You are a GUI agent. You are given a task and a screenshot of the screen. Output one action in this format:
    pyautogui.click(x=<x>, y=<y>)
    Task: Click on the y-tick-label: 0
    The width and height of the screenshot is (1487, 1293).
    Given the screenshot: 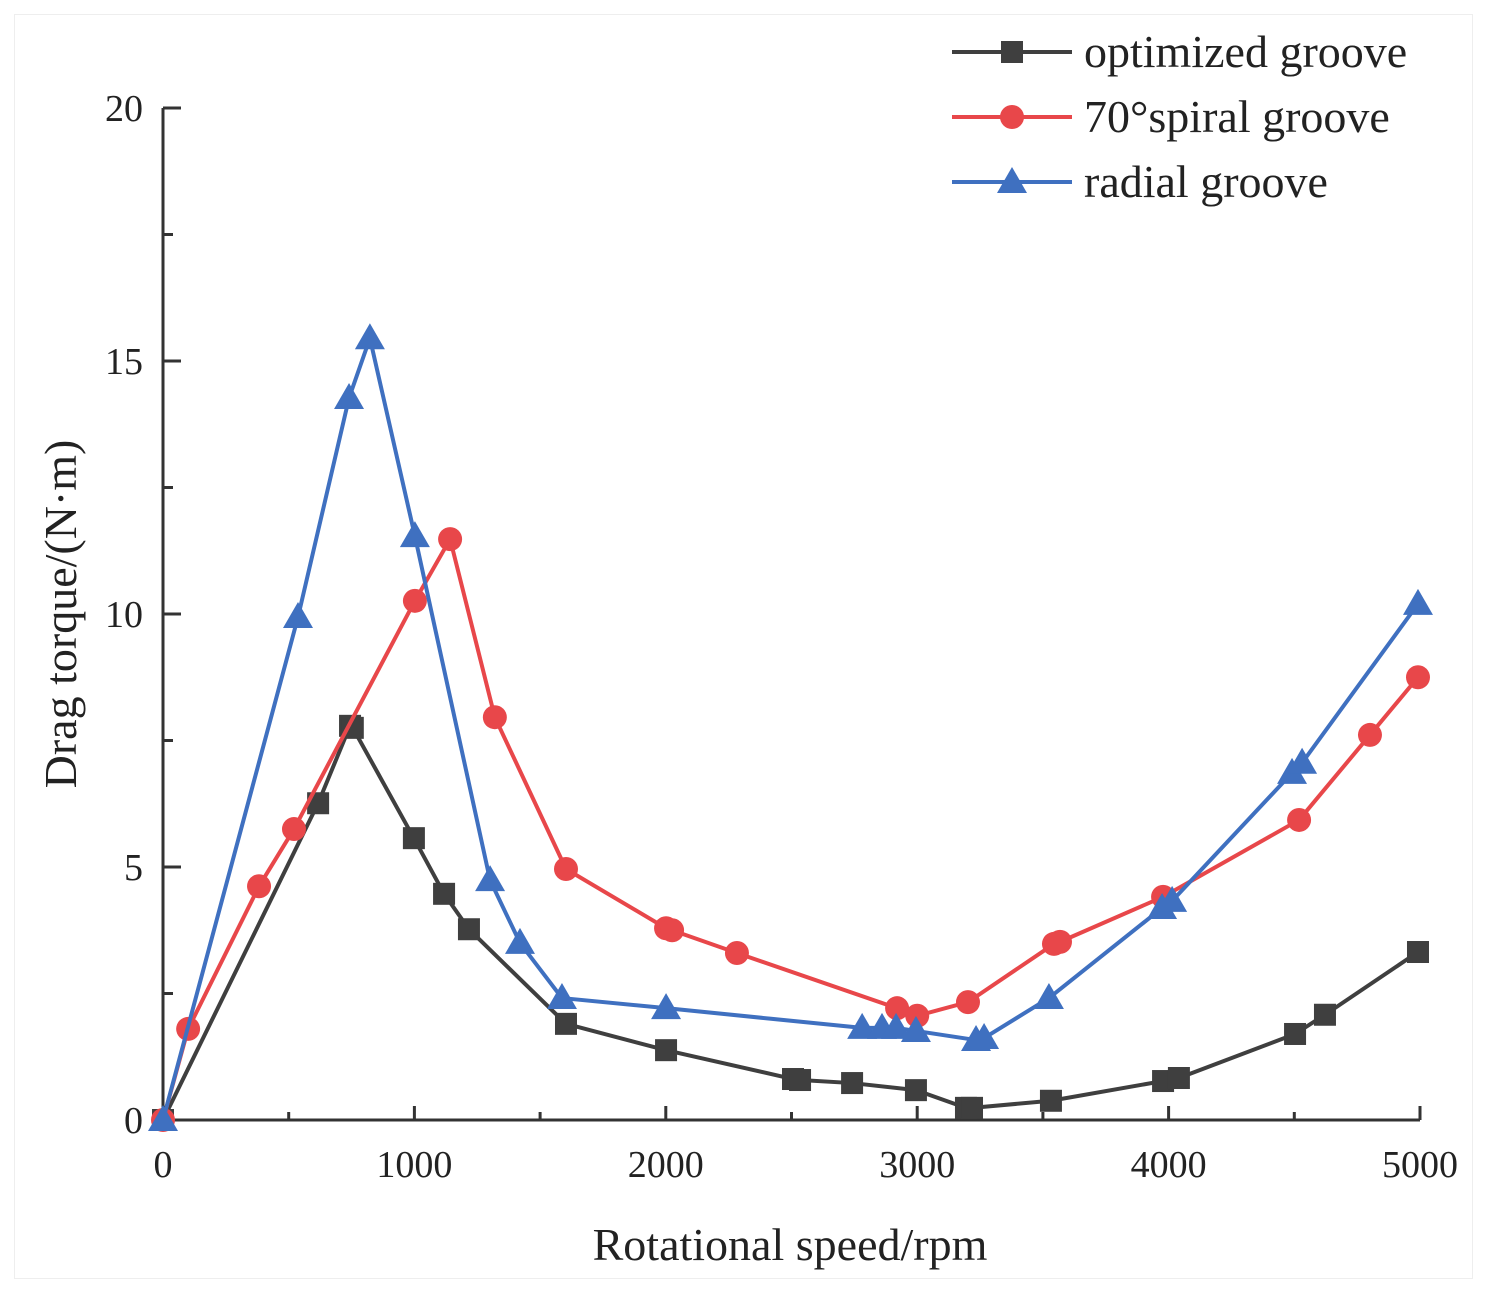 What is the action you would take?
    pyautogui.click(x=133, y=1121)
    